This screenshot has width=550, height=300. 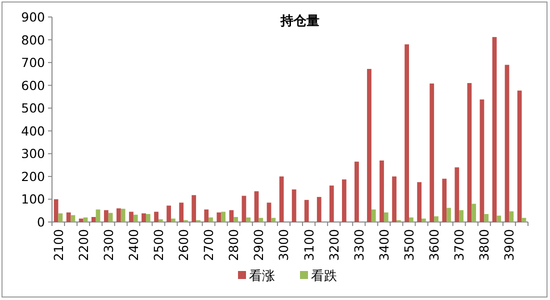 What do you see at coordinates (33, 108) in the screenshot?
I see `y-tick-label: 500` at bounding box center [33, 108].